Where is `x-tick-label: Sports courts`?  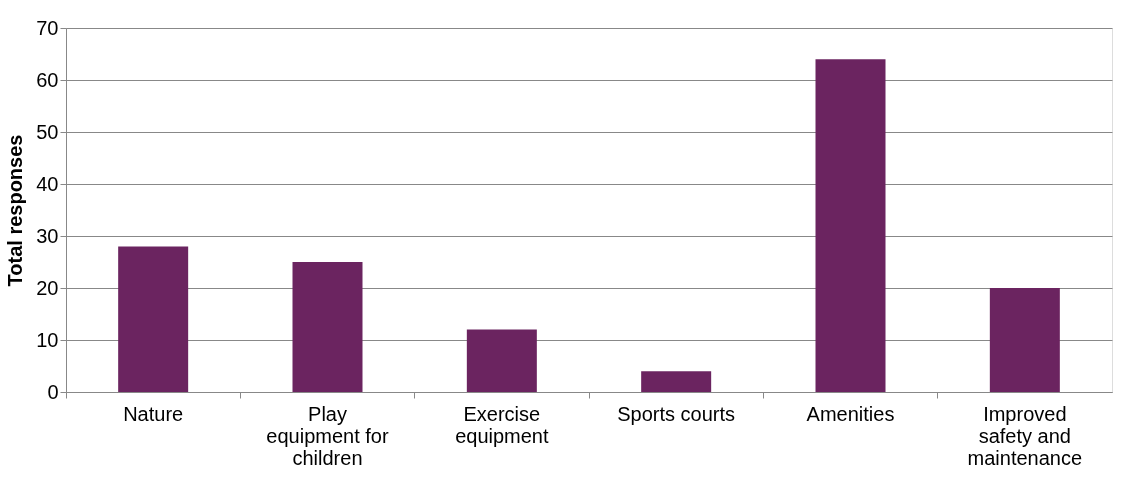
x-tick-label: Sports courts is located at coordinates (676, 413).